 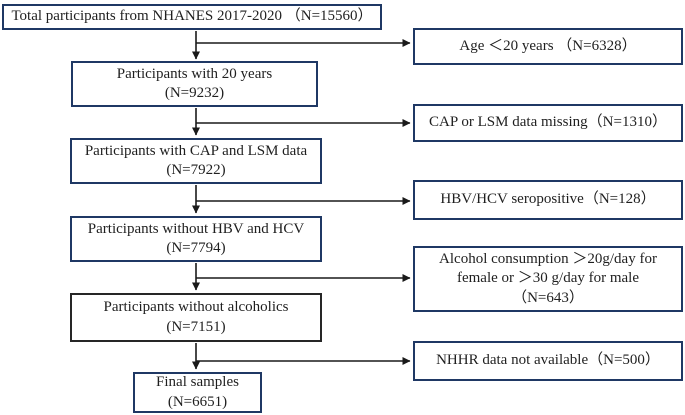 I want to click on box-count: （N=643）, so click(x=548, y=297).